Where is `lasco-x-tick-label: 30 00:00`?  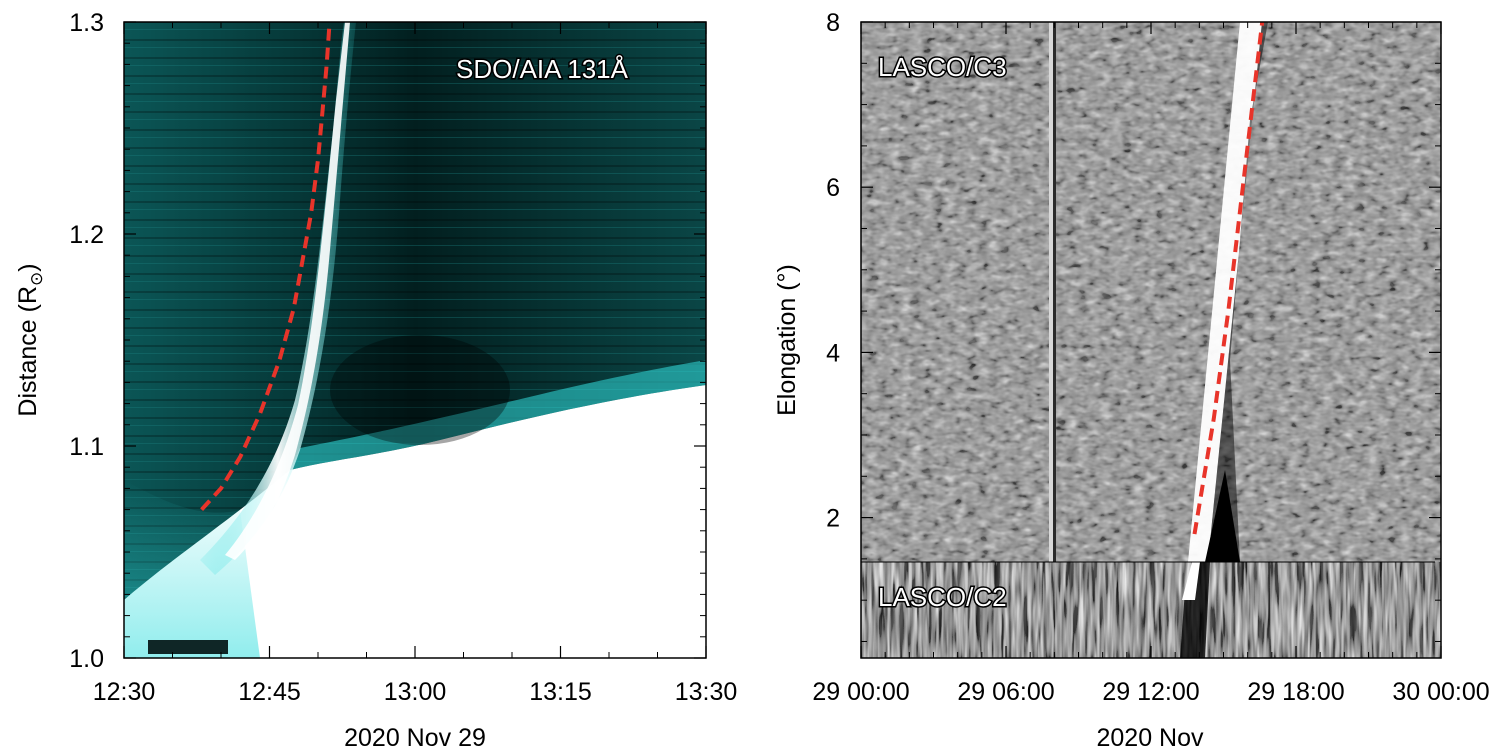 lasco-x-tick-label: 30 00:00 is located at coordinates (1440, 692).